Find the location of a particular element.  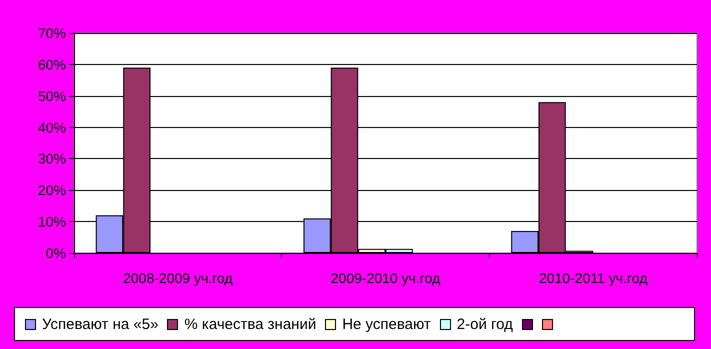

x-tick-label: 2009-2010 уч.год is located at coordinates (385, 278).